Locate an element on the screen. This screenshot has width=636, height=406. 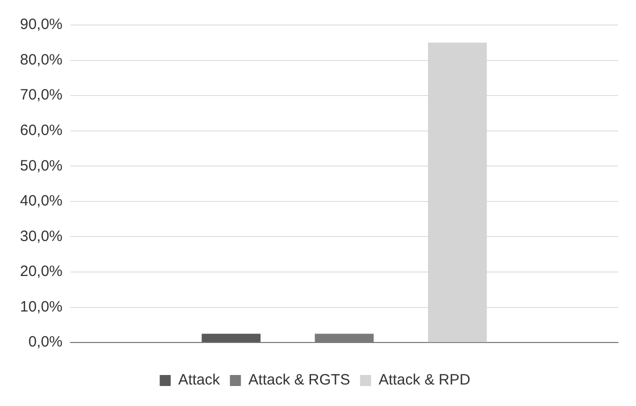
y-tick-label: 50,0% is located at coordinates (41, 165).